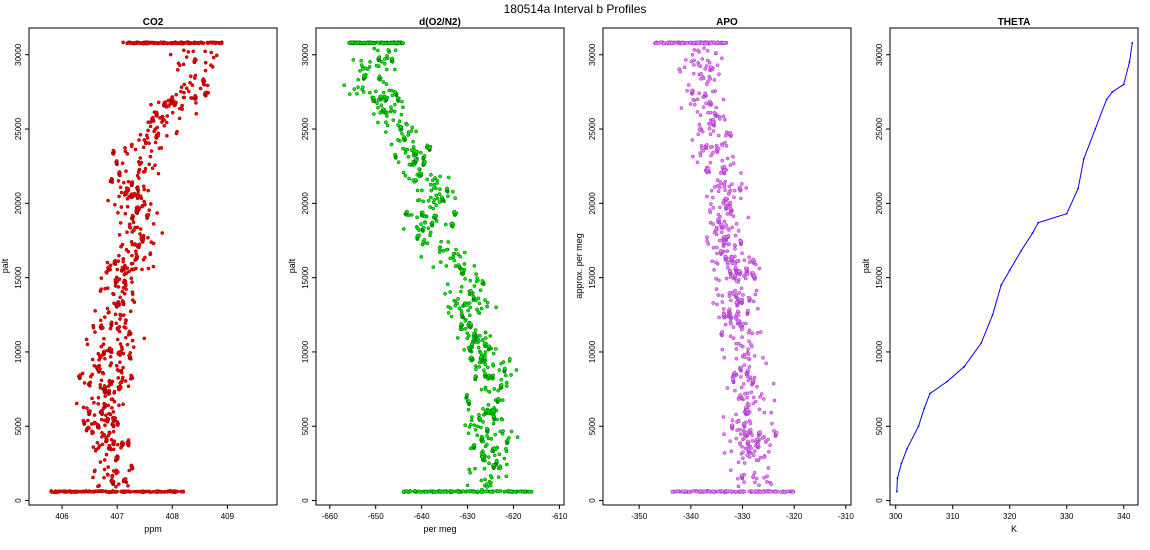 This screenshot has width=1150, height=550. What do you see at coordinates (742, 516) in the screenshot?
I see `x-tick-label: -330` at bounding box center [742, 516].